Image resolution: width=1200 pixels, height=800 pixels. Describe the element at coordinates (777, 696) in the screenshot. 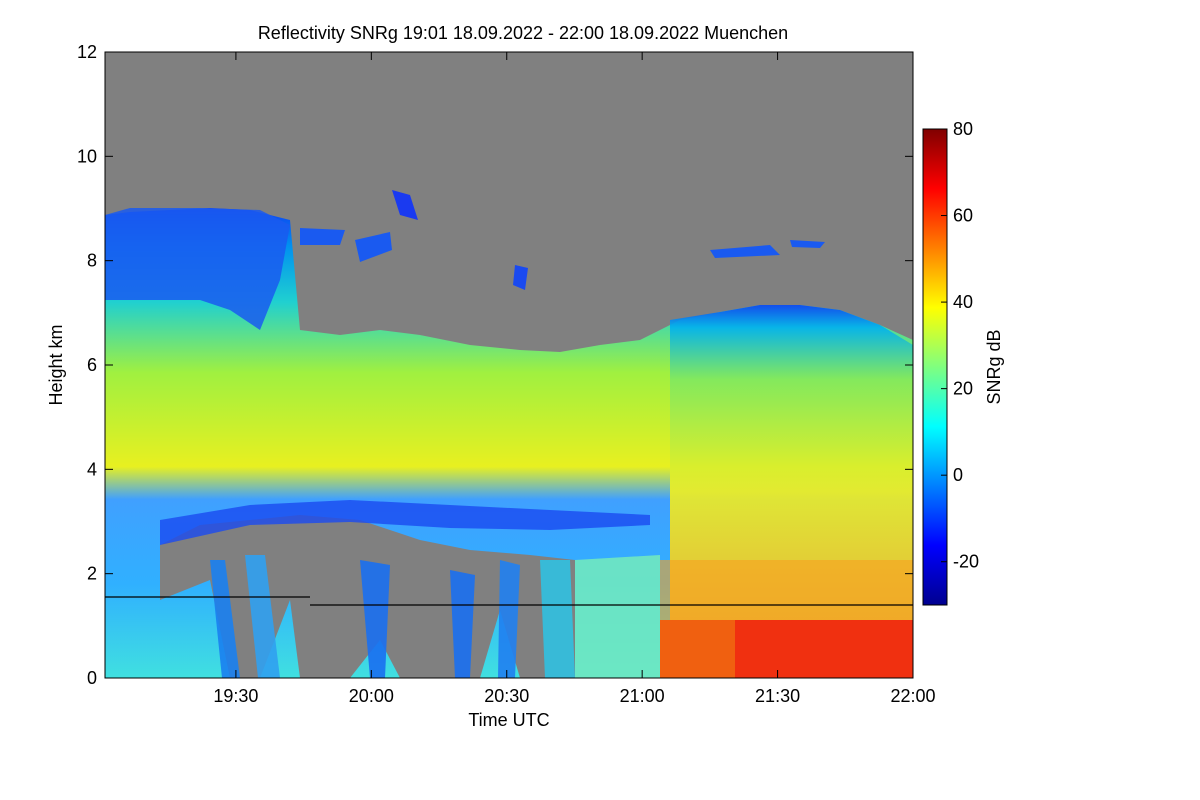

I see `x-tick-label: 21:30` at that location.